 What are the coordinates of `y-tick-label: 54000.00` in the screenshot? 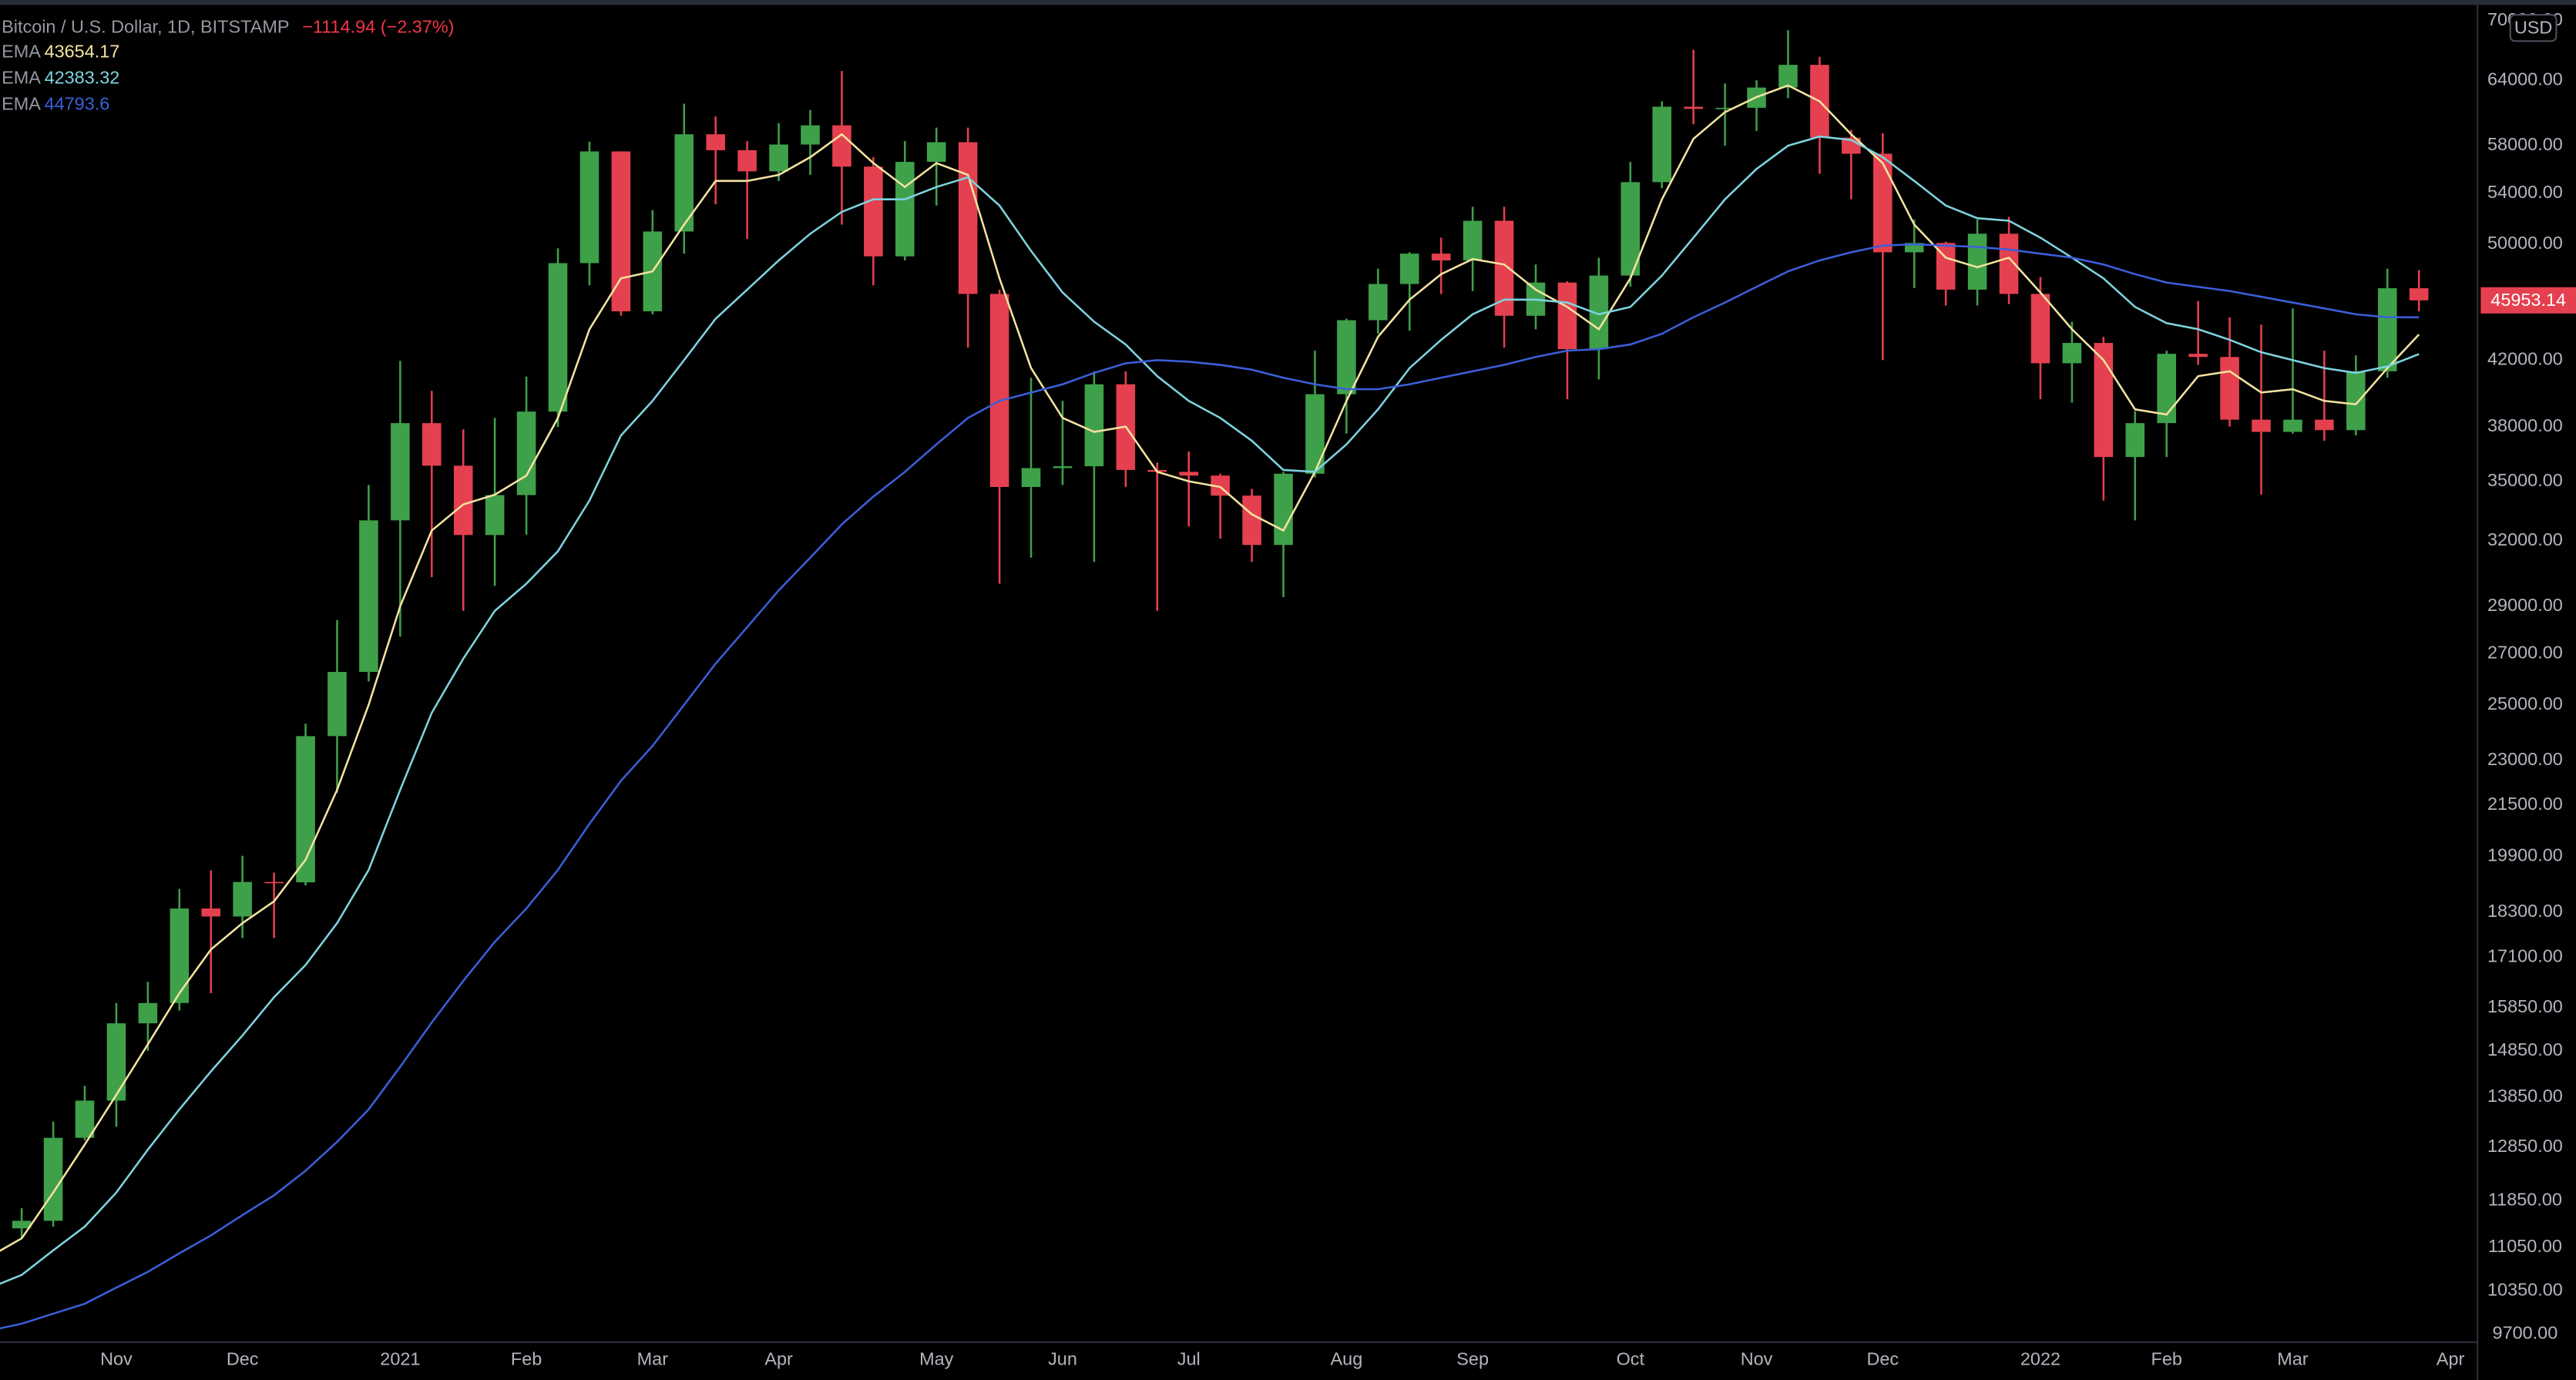 It's located at (2525, 192).